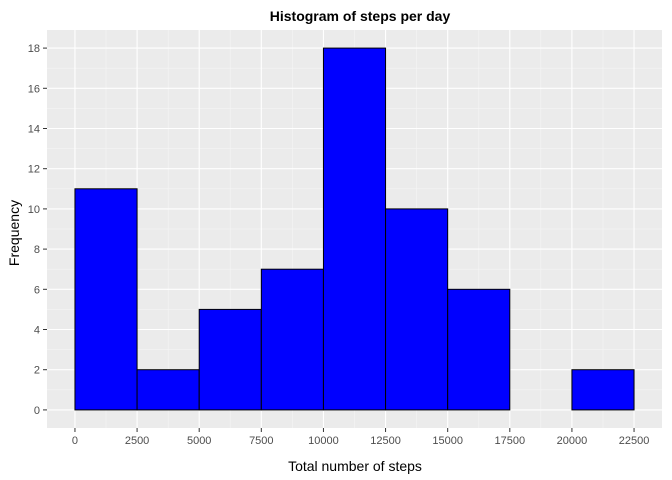 The image size is (672, 480). What do you see at coordinates (355, 466) in the screenshot?
I see `x-axis-label: Total number of steps` at bounding box center [355, 466].